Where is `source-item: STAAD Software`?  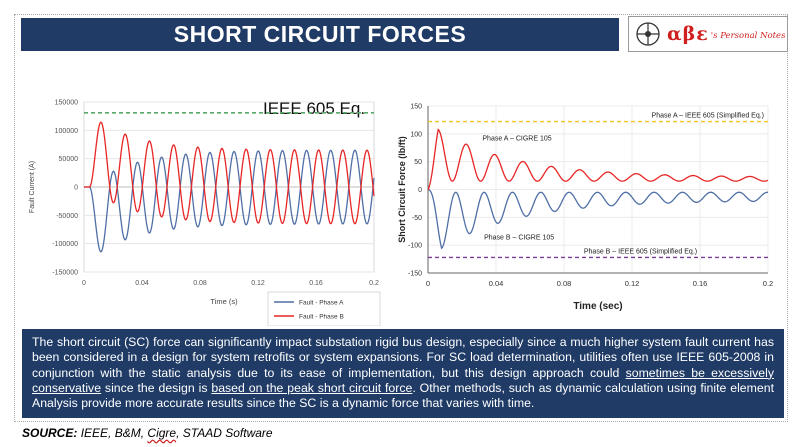
source-item: STAAD Software is located at coordinates (227, 433).